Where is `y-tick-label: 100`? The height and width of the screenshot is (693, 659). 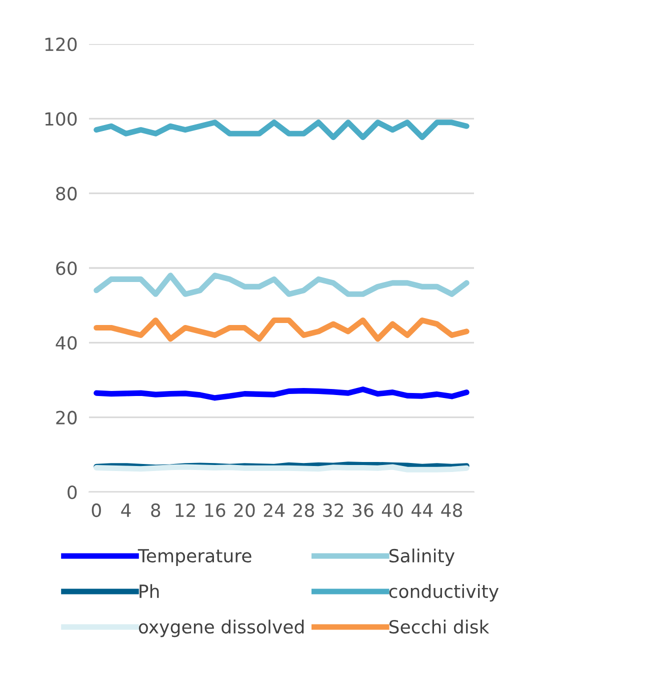 y-tick-label: 100 is located at coordinates (61, 119).